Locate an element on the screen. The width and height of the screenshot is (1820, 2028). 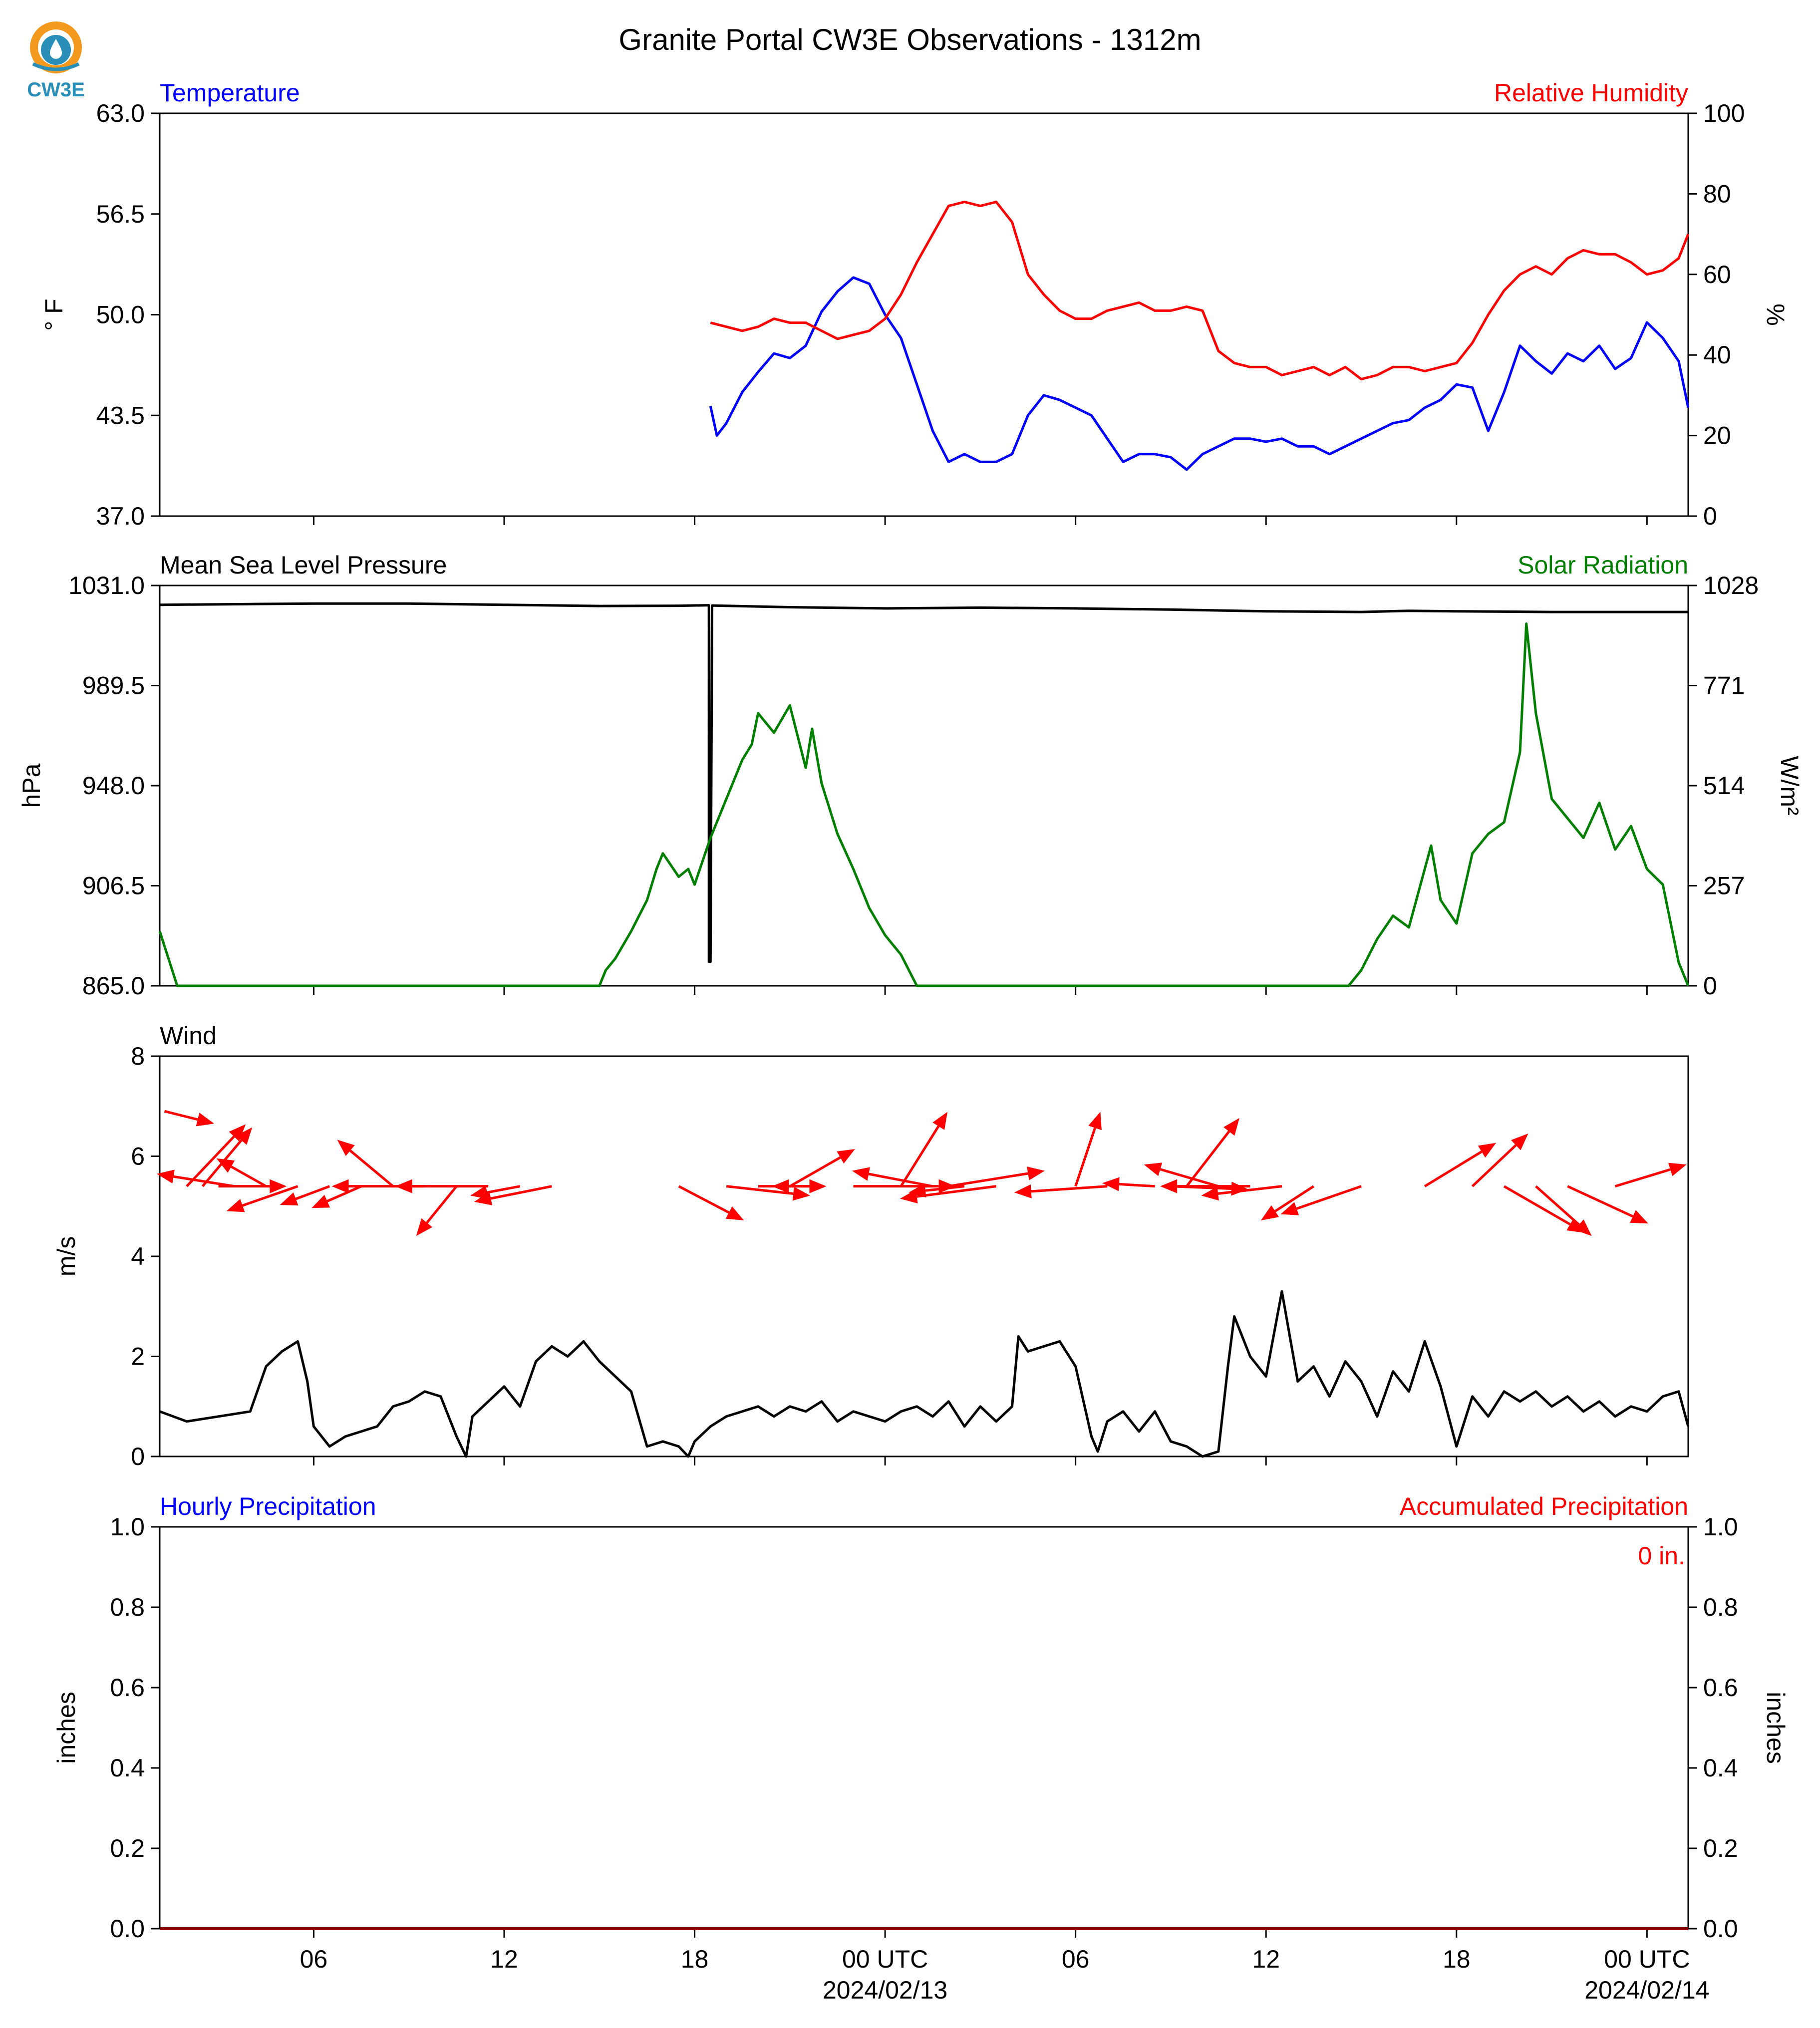
left-y-tick-label: 1031.0 is located at coordinates (106, 585).